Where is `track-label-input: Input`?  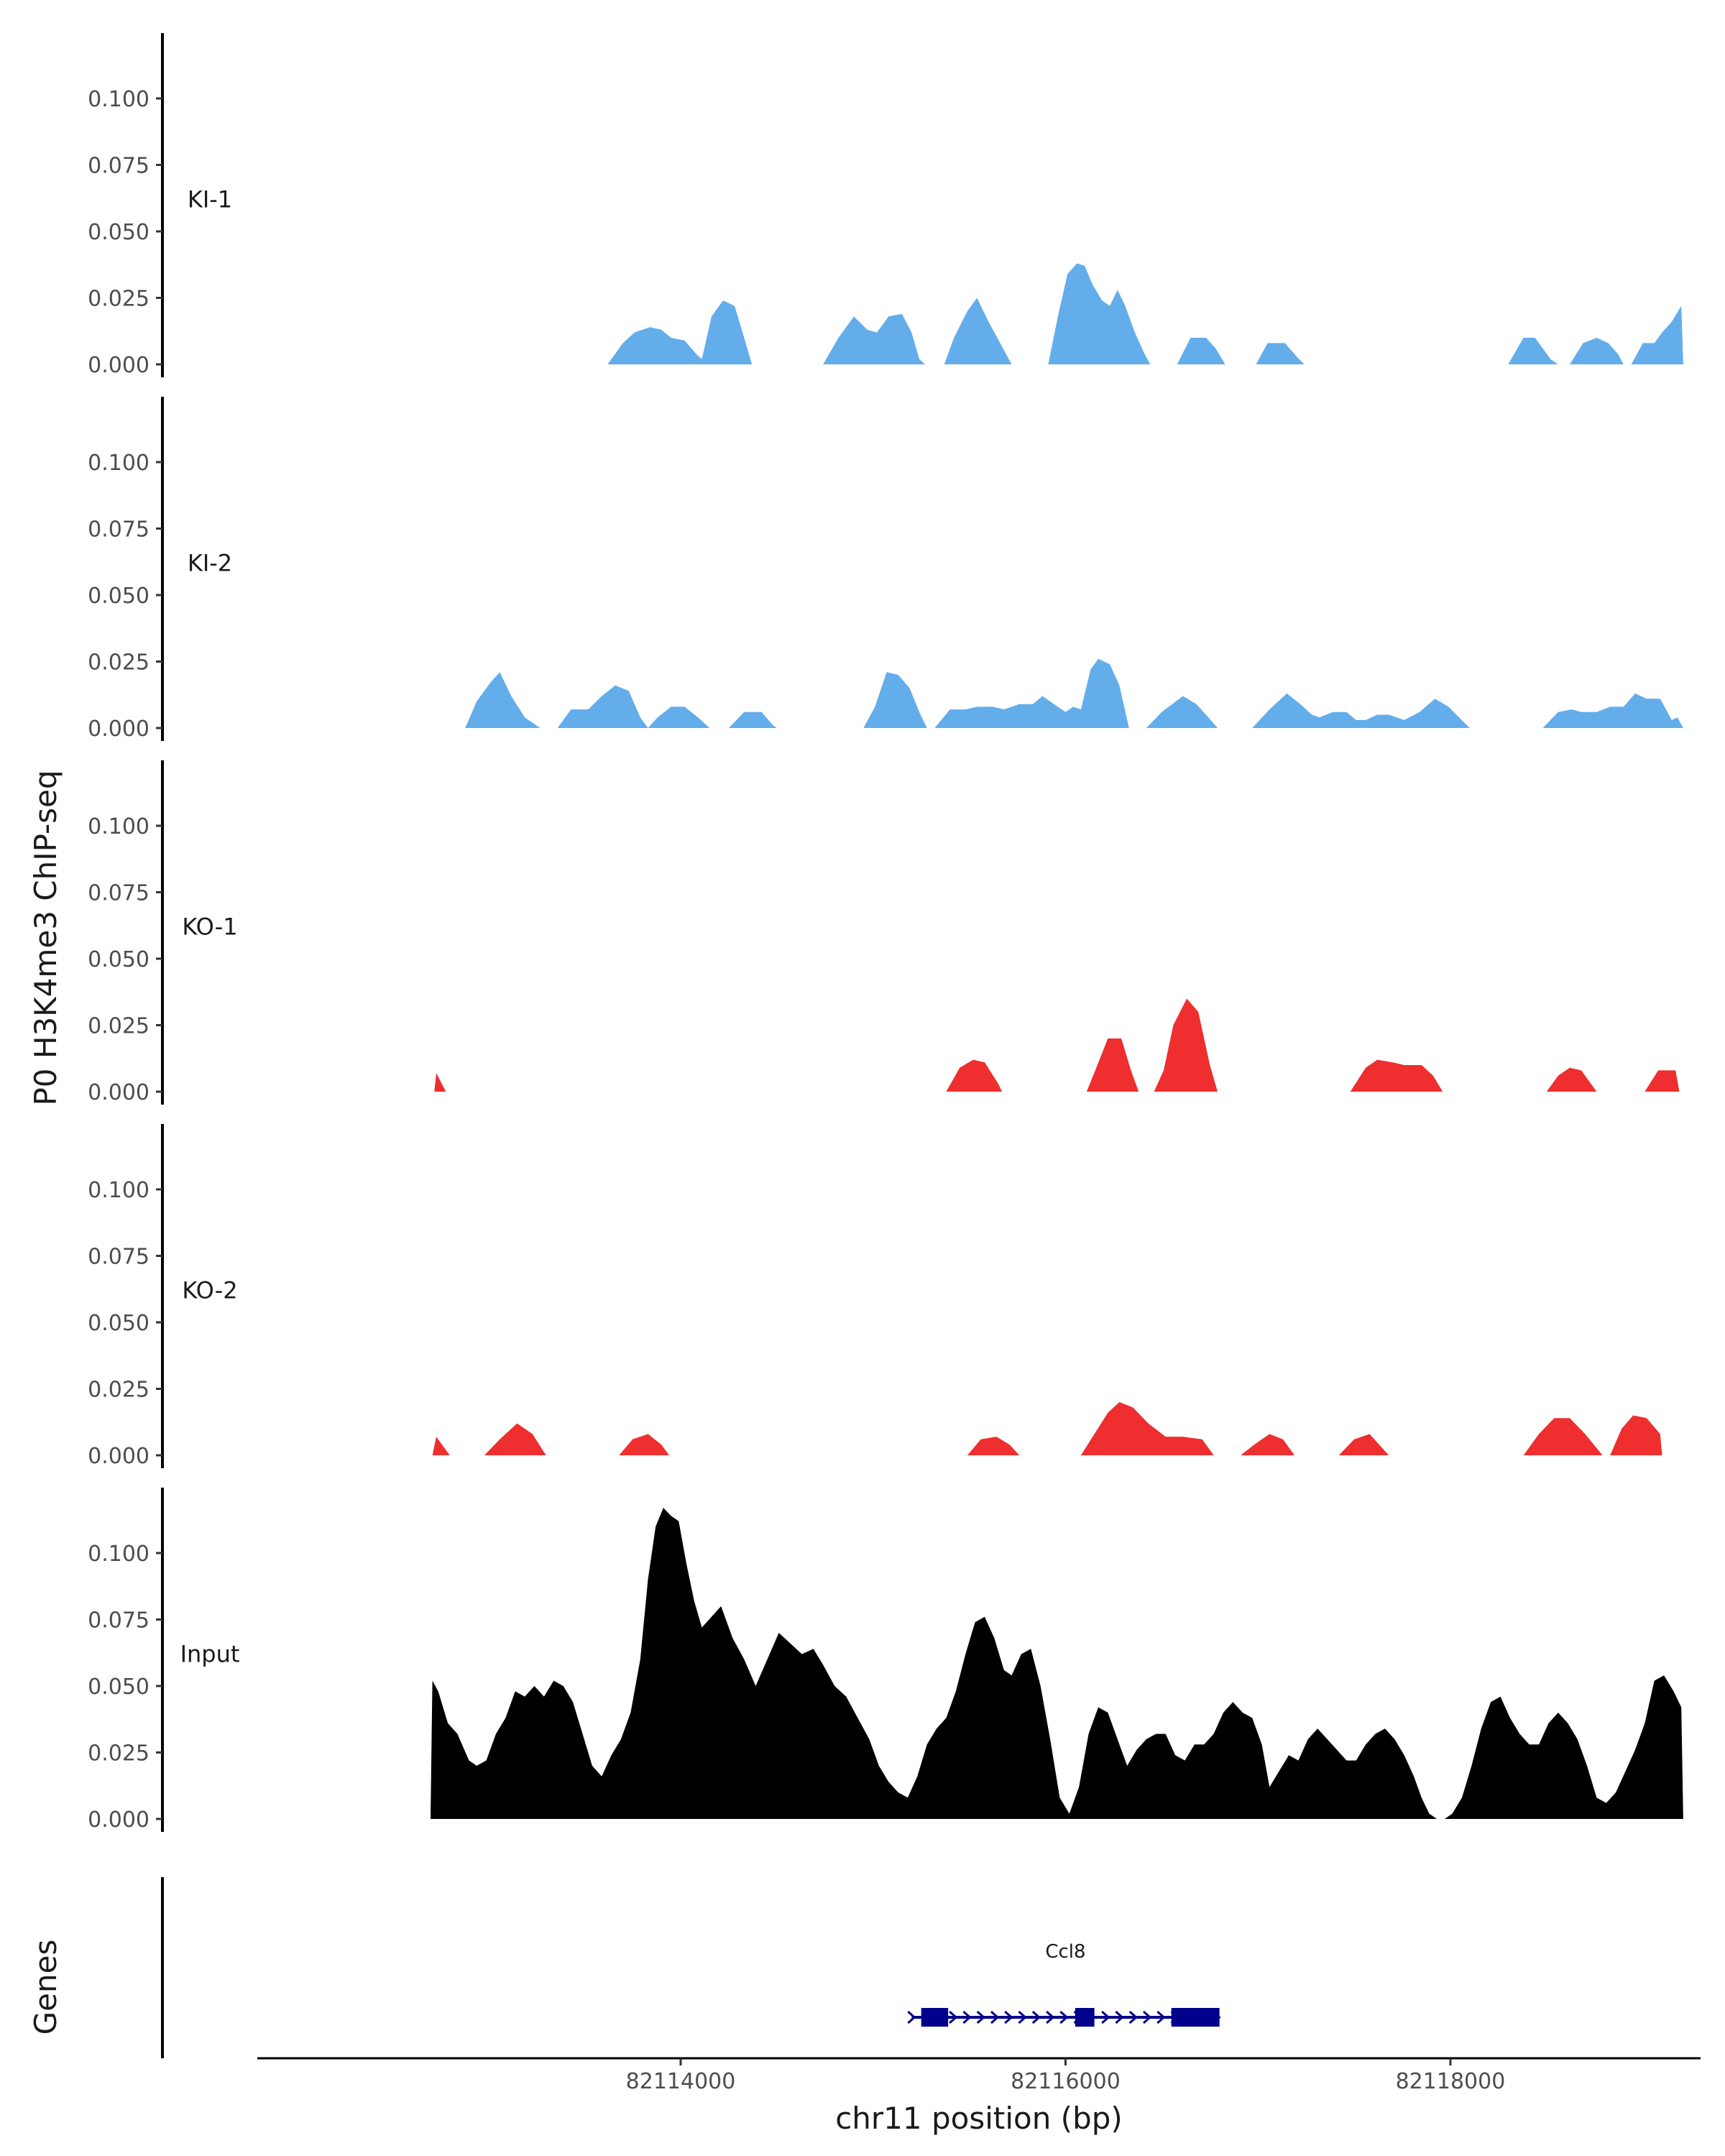 track-label-input: Input is located at coordinates (210, 1654).